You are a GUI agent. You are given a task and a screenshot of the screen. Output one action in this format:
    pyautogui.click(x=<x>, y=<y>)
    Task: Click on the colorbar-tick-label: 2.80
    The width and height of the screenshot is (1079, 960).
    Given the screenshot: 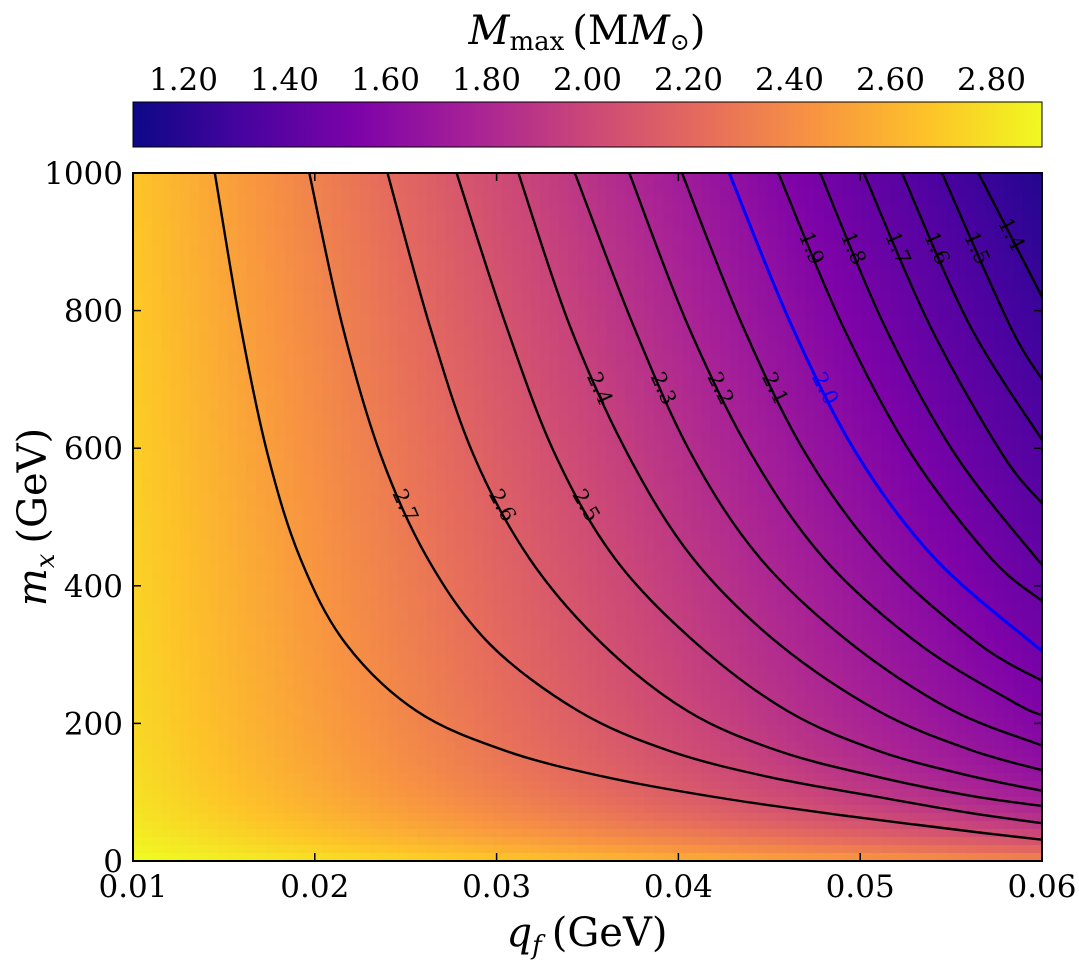 What is the action you would take?
    pyautogui.click(x=991, y=80)
    